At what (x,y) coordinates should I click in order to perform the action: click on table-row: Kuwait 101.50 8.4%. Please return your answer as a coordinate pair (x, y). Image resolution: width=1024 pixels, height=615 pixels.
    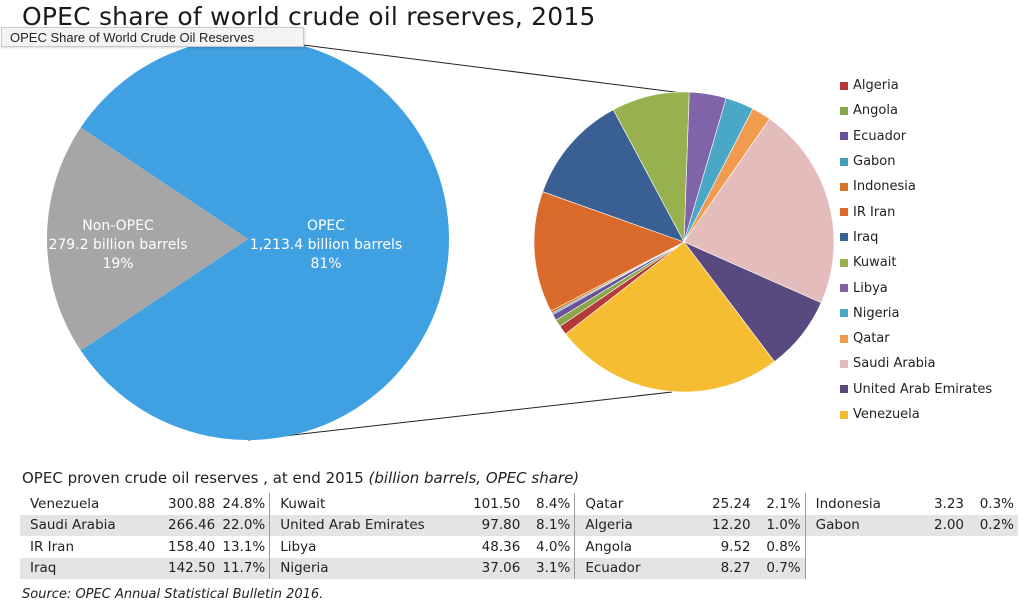
    Looking at the image, I should click on (422, 504).